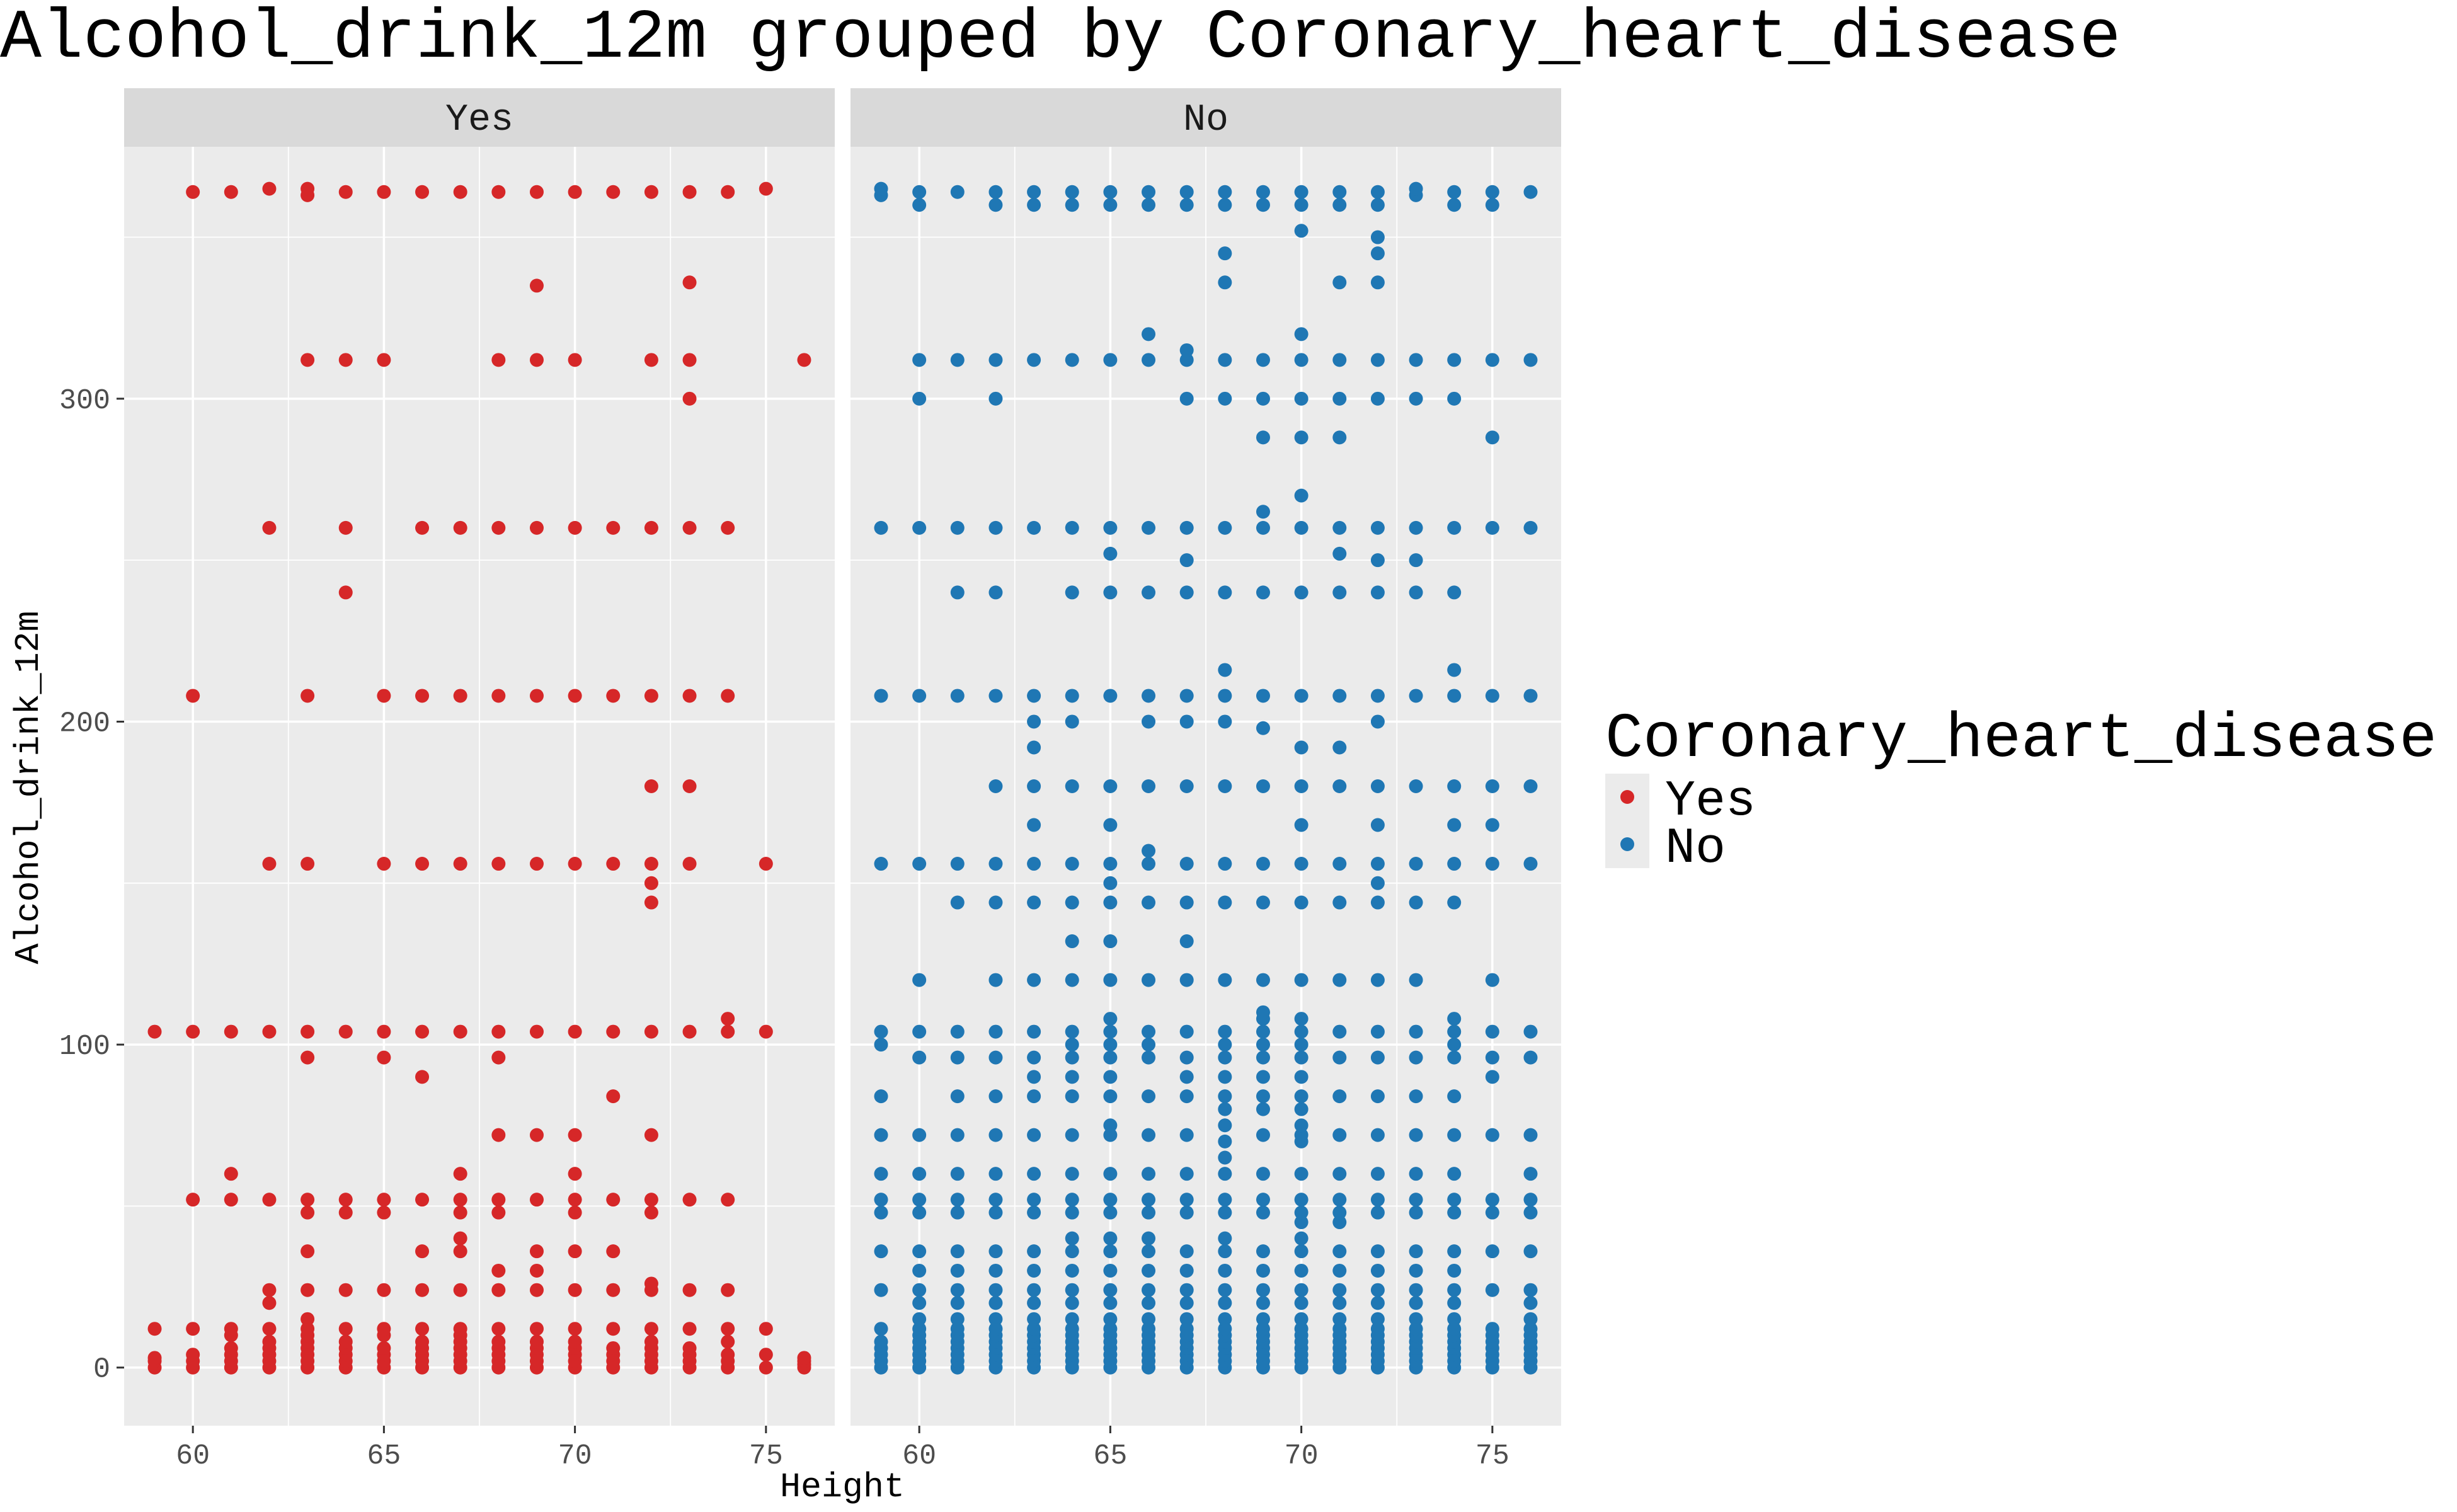  Describe the element at coordinates (1110, 1456) in the screenshot. I see `x-tick-label: 65` at that location.